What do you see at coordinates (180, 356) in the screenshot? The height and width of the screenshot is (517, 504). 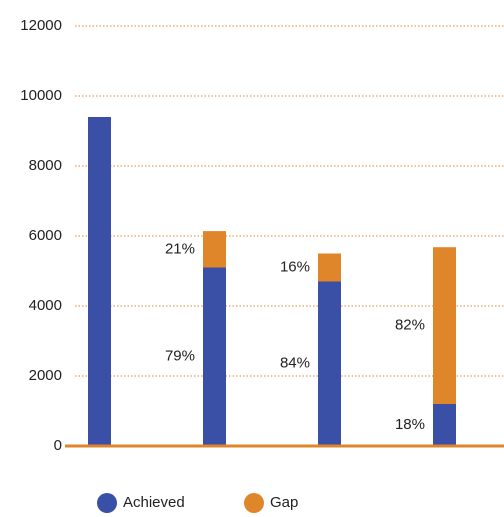 I see `percent-label: 79%` at bounding box center [180, 356].